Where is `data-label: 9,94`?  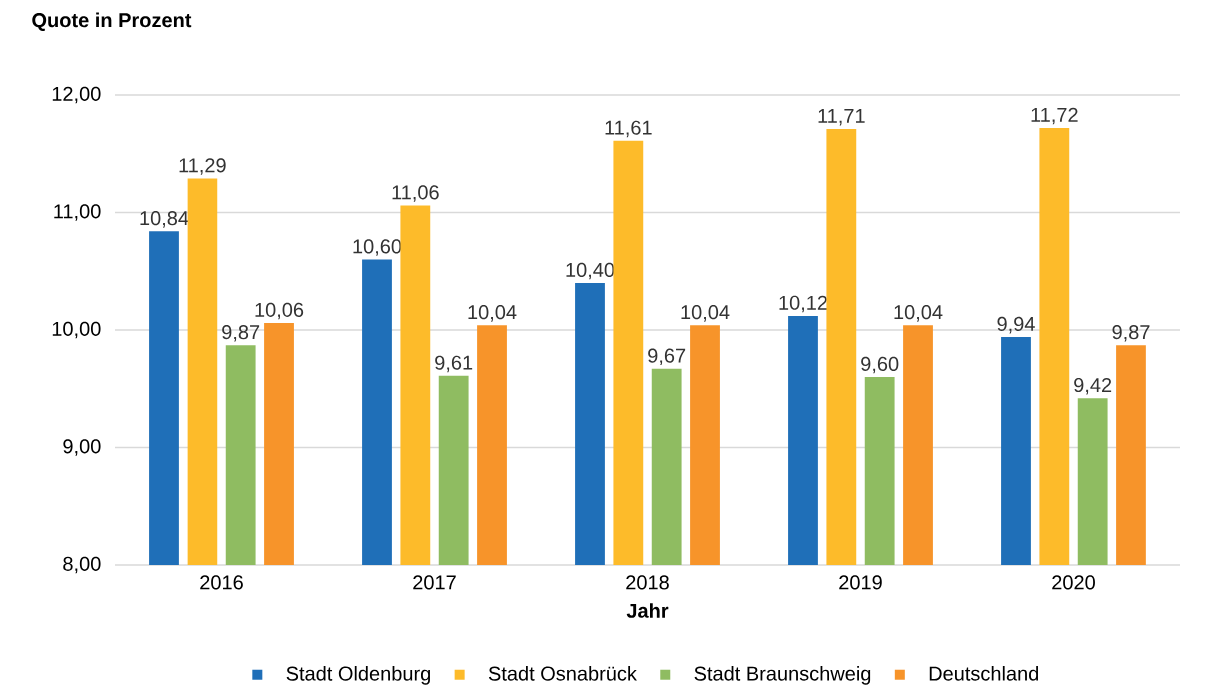
data-label: 9,94 is located at coordinates (1016, 325).